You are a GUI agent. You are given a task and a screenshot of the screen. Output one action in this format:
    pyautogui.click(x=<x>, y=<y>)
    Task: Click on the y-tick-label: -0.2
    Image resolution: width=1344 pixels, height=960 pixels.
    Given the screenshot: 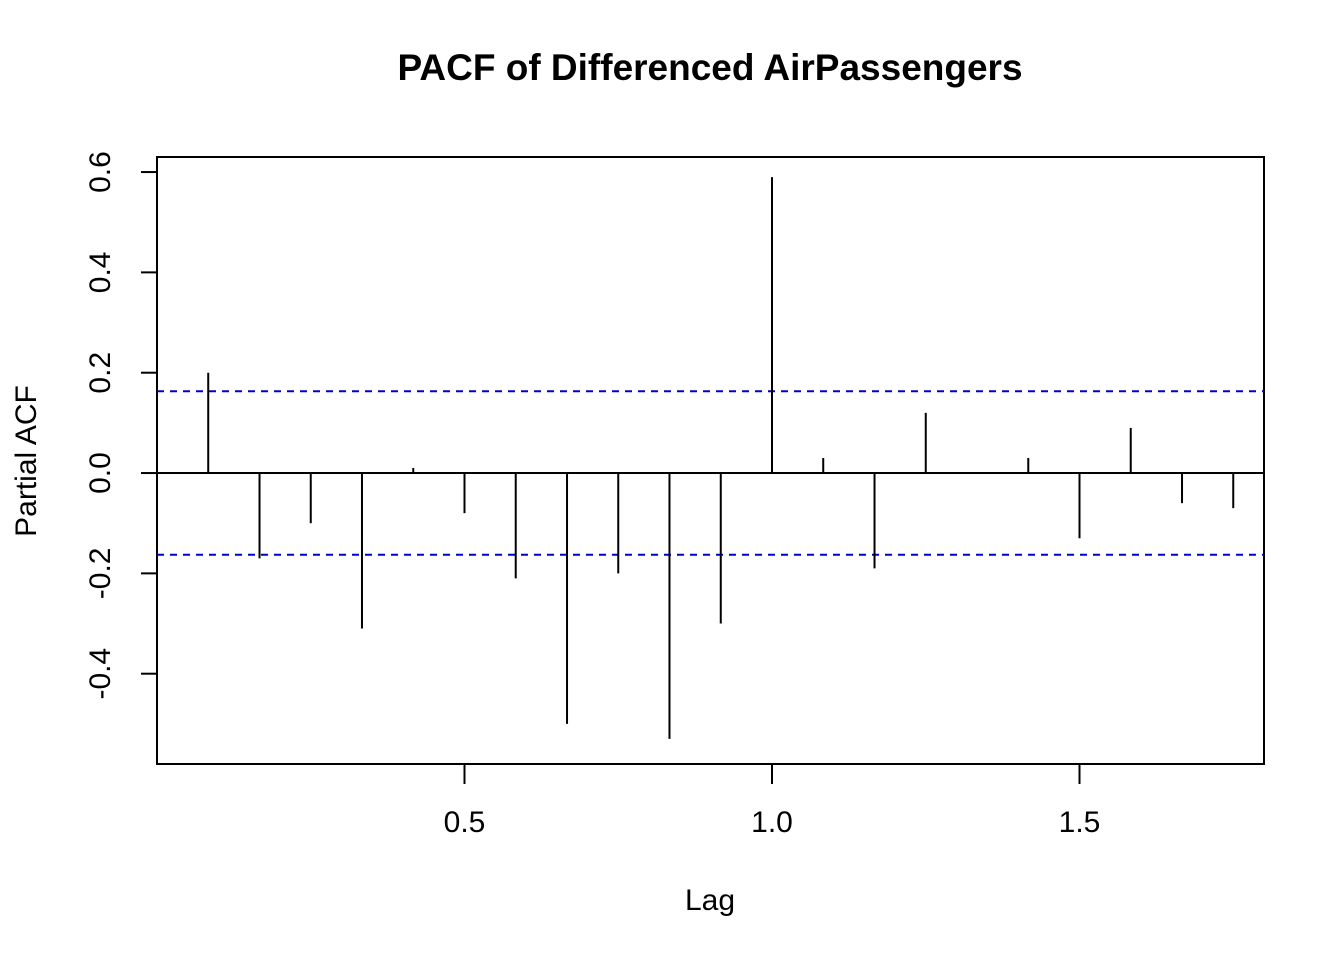 What is the action you would take?
    pyautogui.click(x=100, y=574)
    